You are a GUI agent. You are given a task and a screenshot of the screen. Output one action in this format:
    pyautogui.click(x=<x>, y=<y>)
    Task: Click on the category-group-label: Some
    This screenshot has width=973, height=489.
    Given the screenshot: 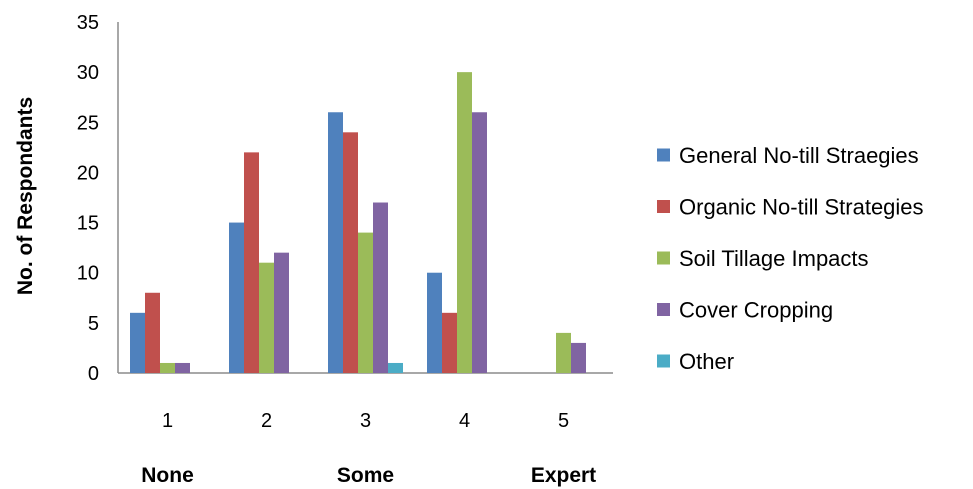 What is the action you would take?
    pyautogui.click(x=365, y=475)
    